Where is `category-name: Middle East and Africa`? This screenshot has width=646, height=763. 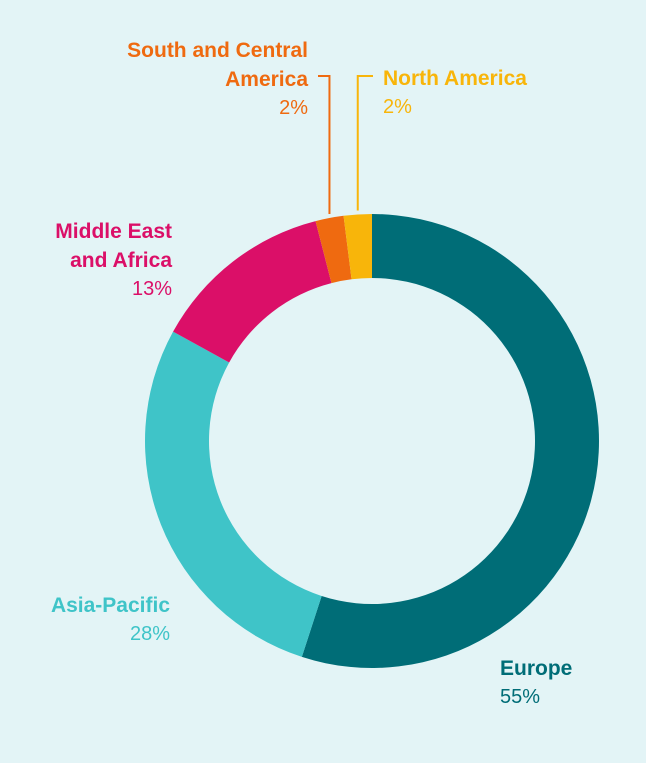
category-name: Middle East and Africa is located at coordinates (113, 246).